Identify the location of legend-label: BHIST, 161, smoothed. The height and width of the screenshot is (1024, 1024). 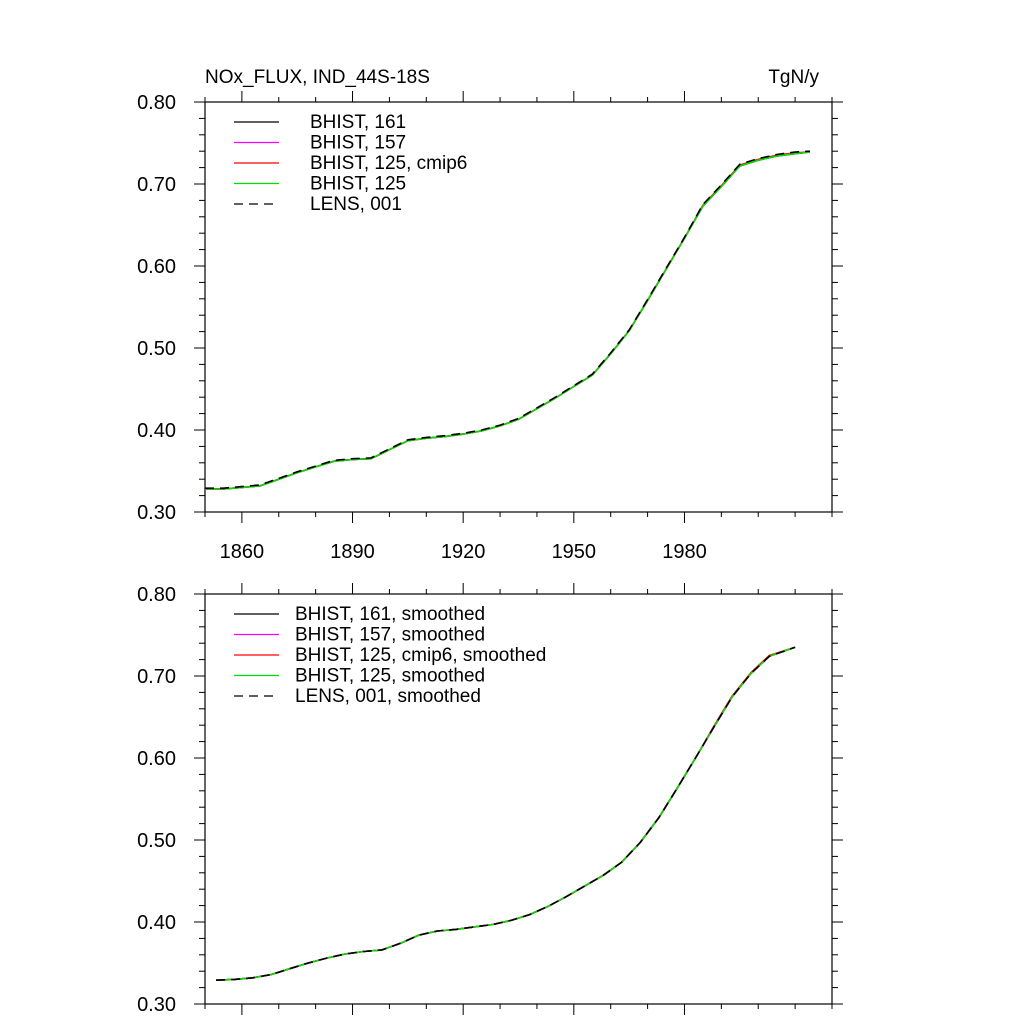
(390, 614).